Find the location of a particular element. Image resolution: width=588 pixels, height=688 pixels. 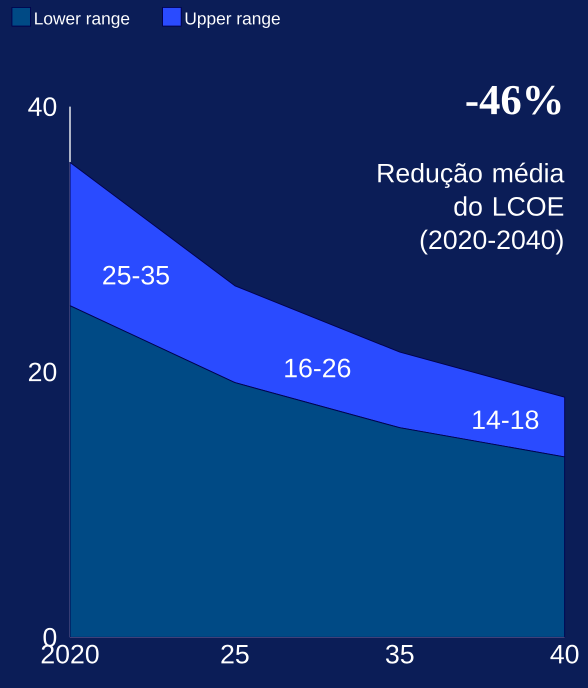

annotation: 16-26 is located at coordinates (317, 368).